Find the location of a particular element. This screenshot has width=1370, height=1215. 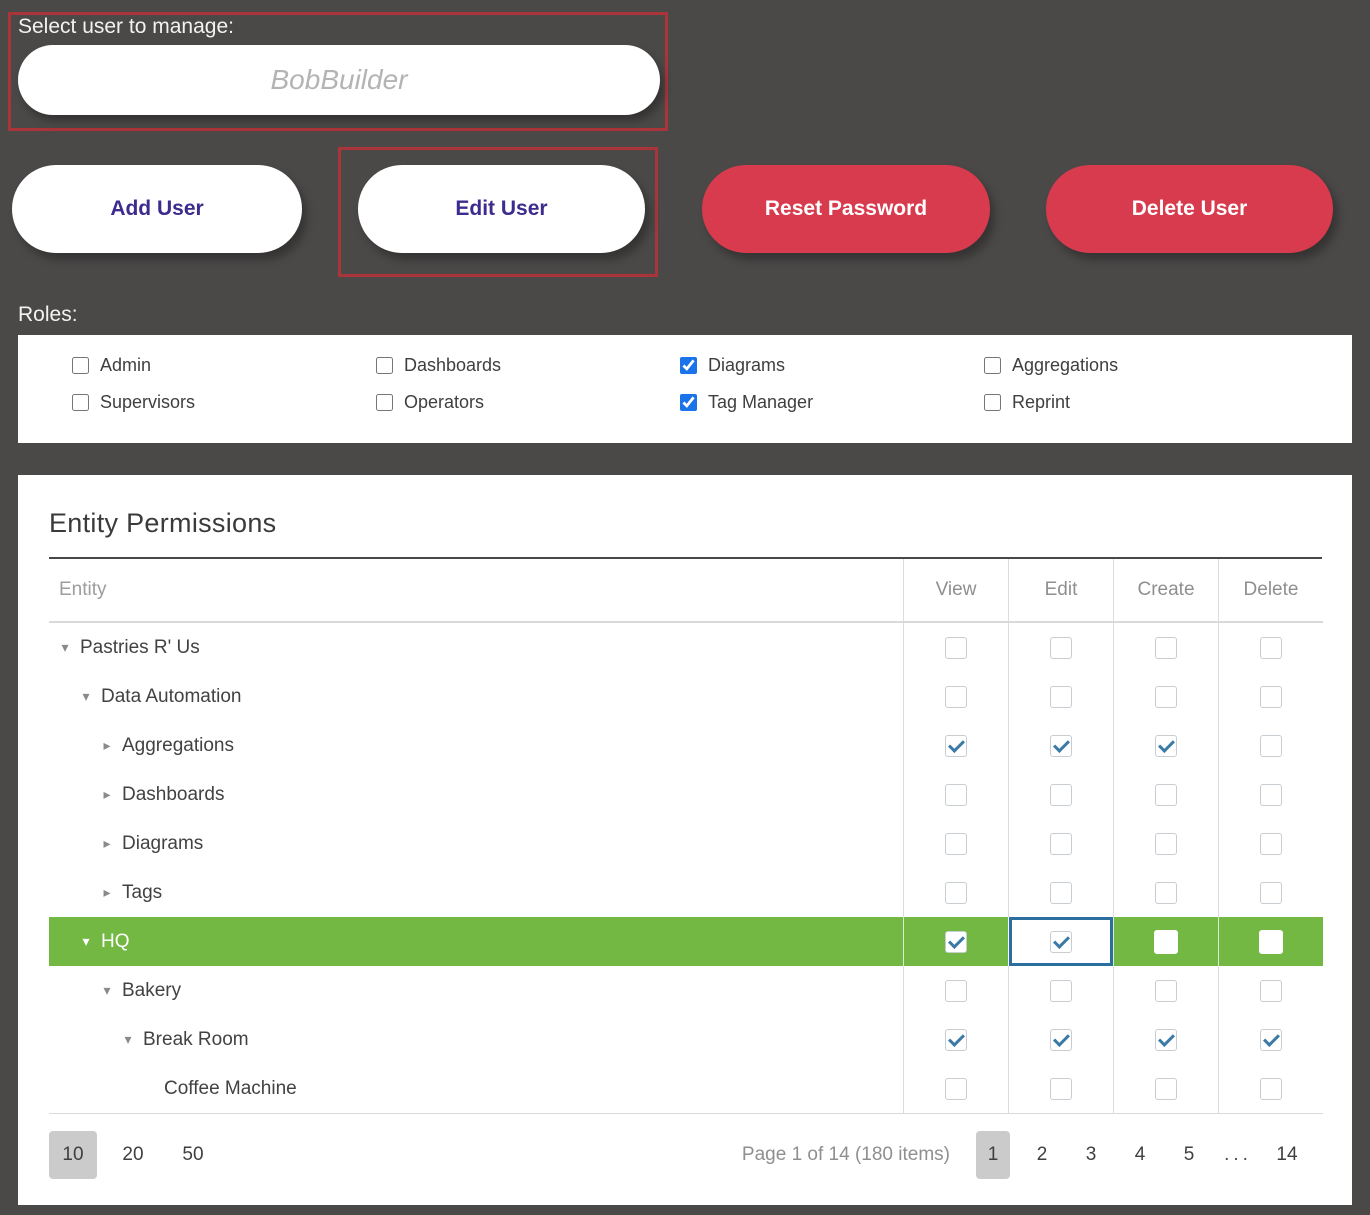

entity-row: ▾ Data Automation is located at coordinates (686, 696).